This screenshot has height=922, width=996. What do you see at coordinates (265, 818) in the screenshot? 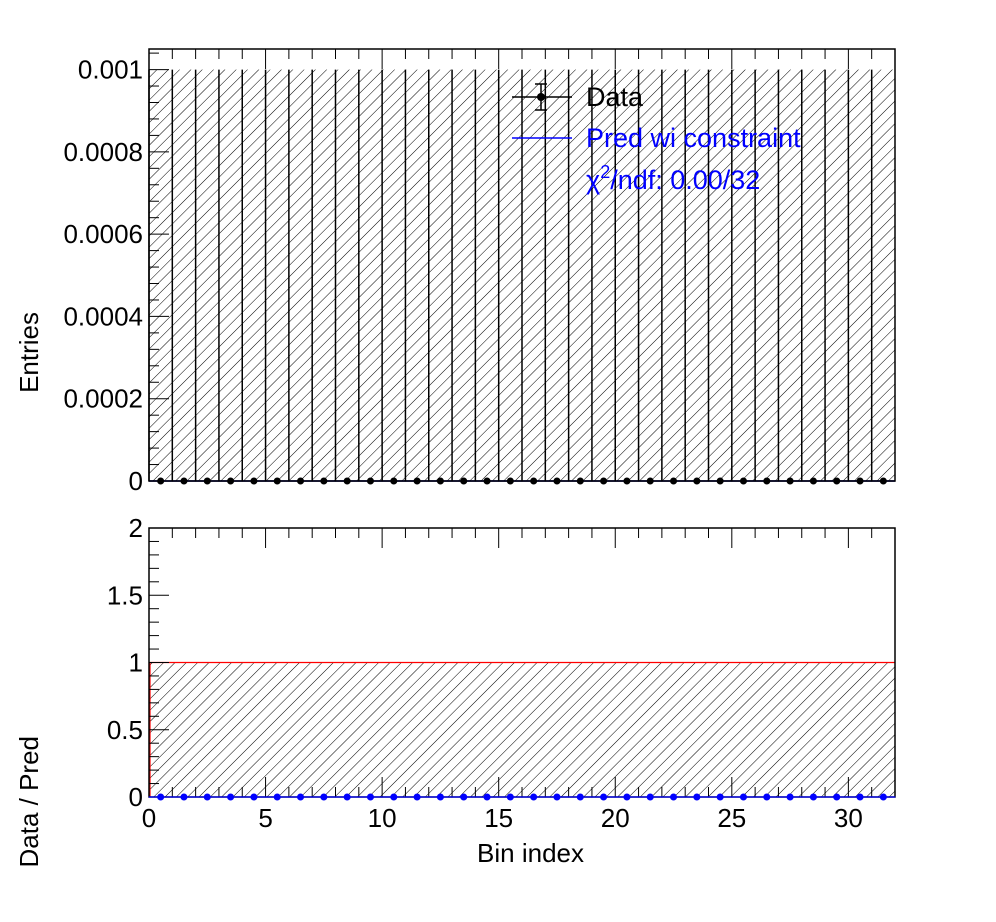
I see `x-tick-label: 5` at bounding box center [265, 818].